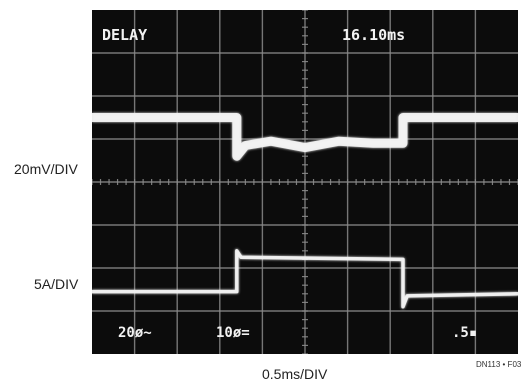 The width and height of the screenshot is (522, 386). Describe the element at coordinates (124, 35) in the screenshot. I see `mode-readout: DELAY` at that location.